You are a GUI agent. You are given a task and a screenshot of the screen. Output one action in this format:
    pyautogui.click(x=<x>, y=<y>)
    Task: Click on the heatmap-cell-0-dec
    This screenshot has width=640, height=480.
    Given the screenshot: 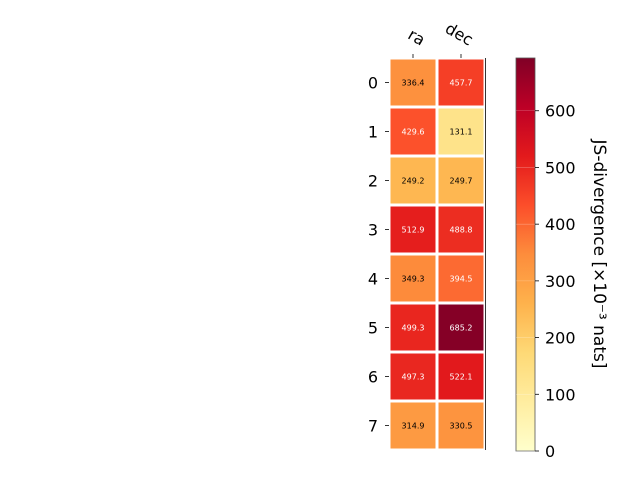 What is the action you would take?
    pyautogui.click(x=461, y=82)
    